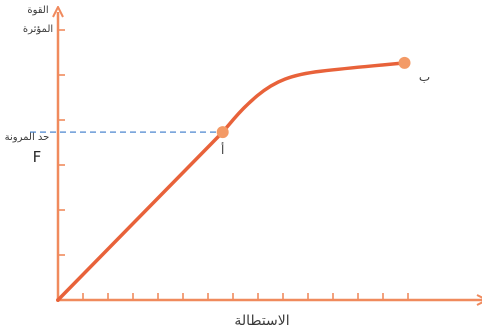 This screenshot has height=331, width=482. What do you see at coordinates (261, 321) in the screenshot?
I see `x-axis-label: الاستطالة` at bounding box center [261, 321].